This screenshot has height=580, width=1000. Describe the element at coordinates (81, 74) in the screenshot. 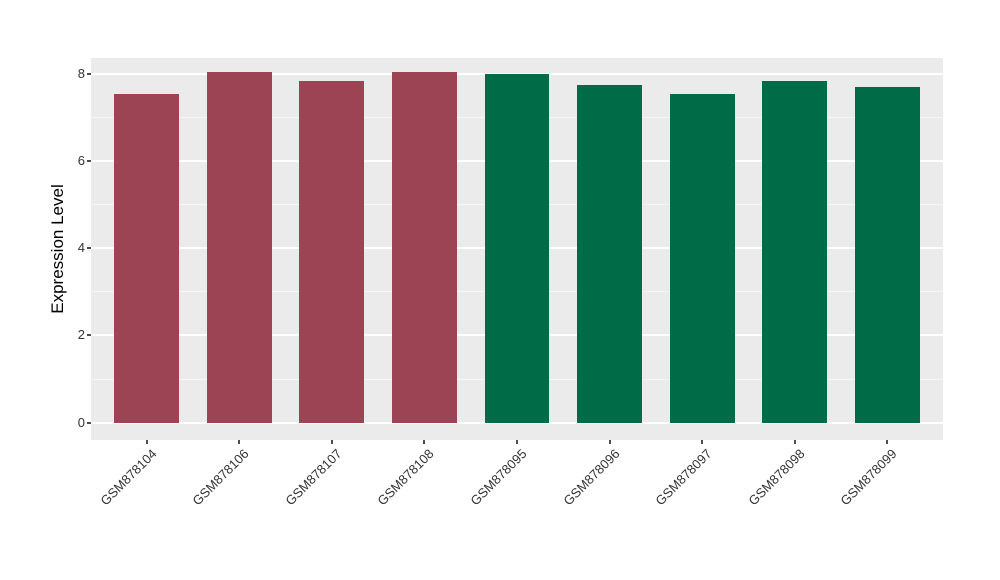

I see `y-tick-label: 8` at that location.